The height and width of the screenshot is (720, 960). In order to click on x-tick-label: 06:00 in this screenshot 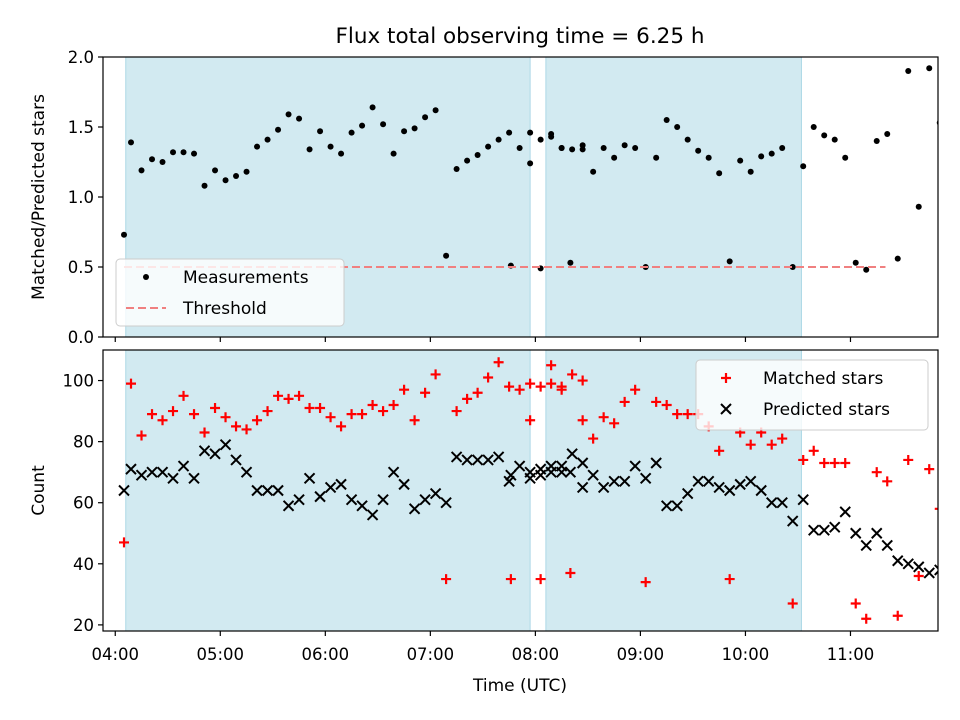, I will do `click(326, 654)`.